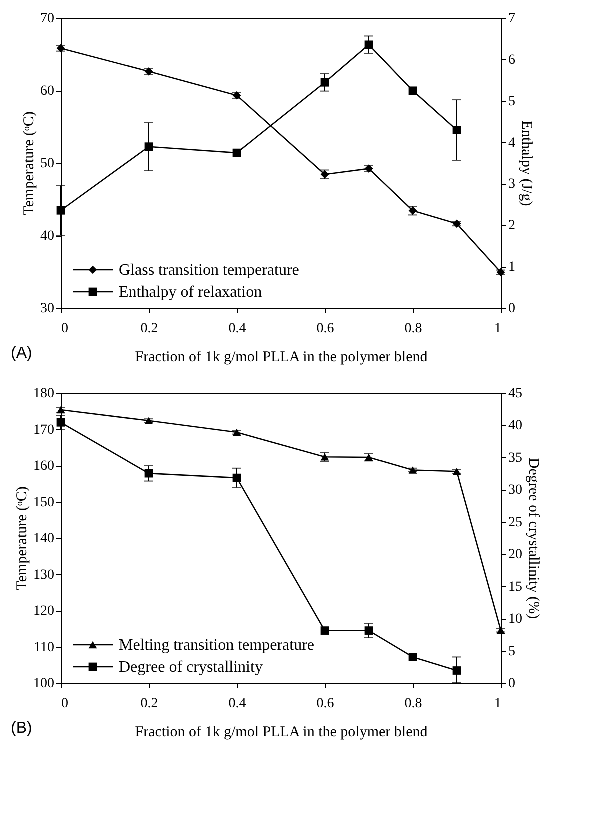 The height and width of the screenshot is (815, 589). I want to click on y-tick-label: 30, so click(47, 309).